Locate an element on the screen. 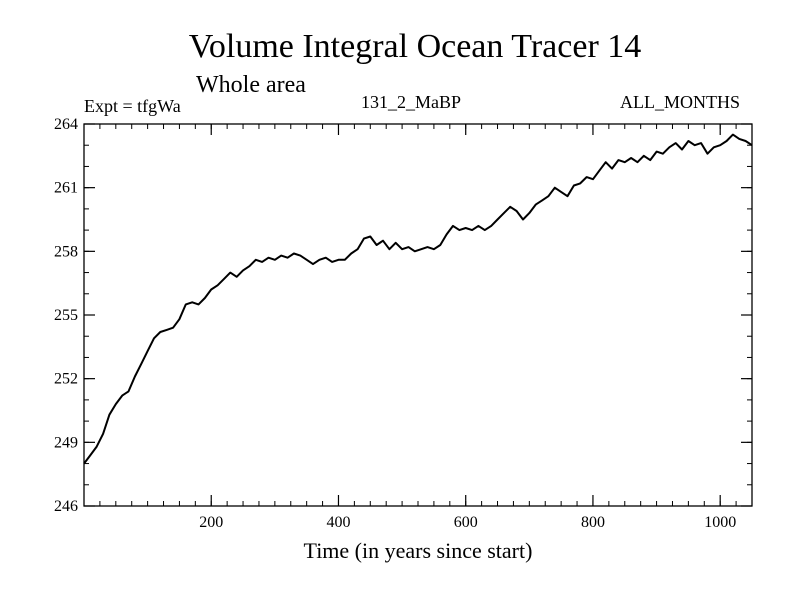 The image size is (800, 600). y-tick-label: 264 is located at coordinates (66, 124).